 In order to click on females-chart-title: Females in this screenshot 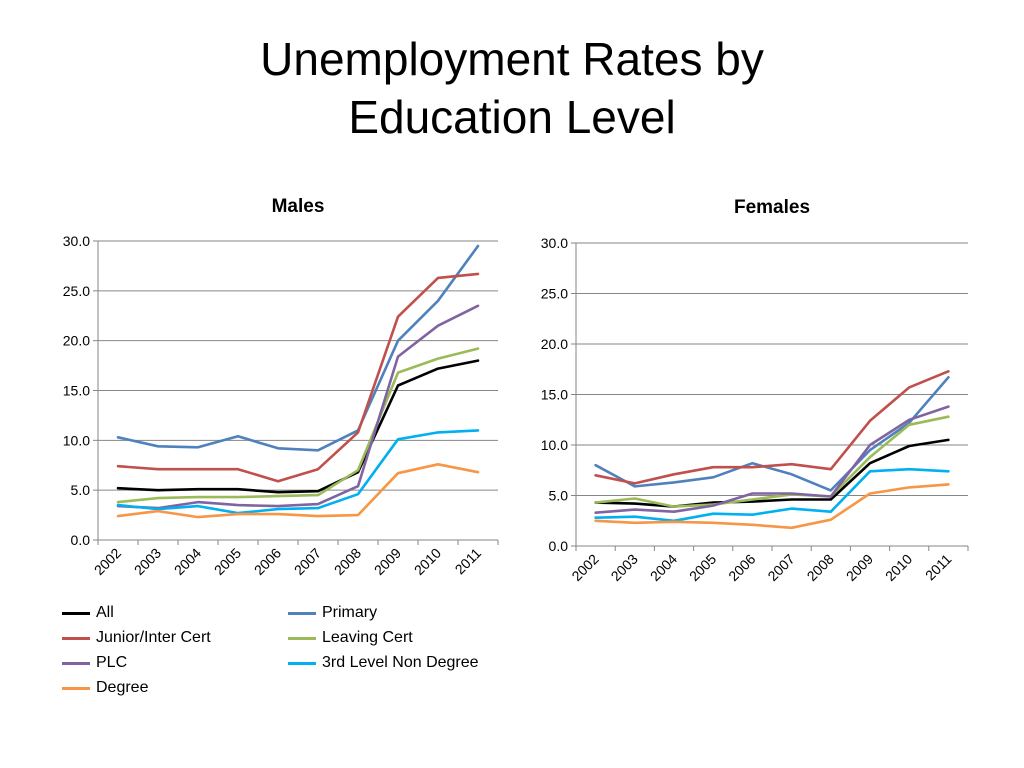, I will do `click(772, 207)`.